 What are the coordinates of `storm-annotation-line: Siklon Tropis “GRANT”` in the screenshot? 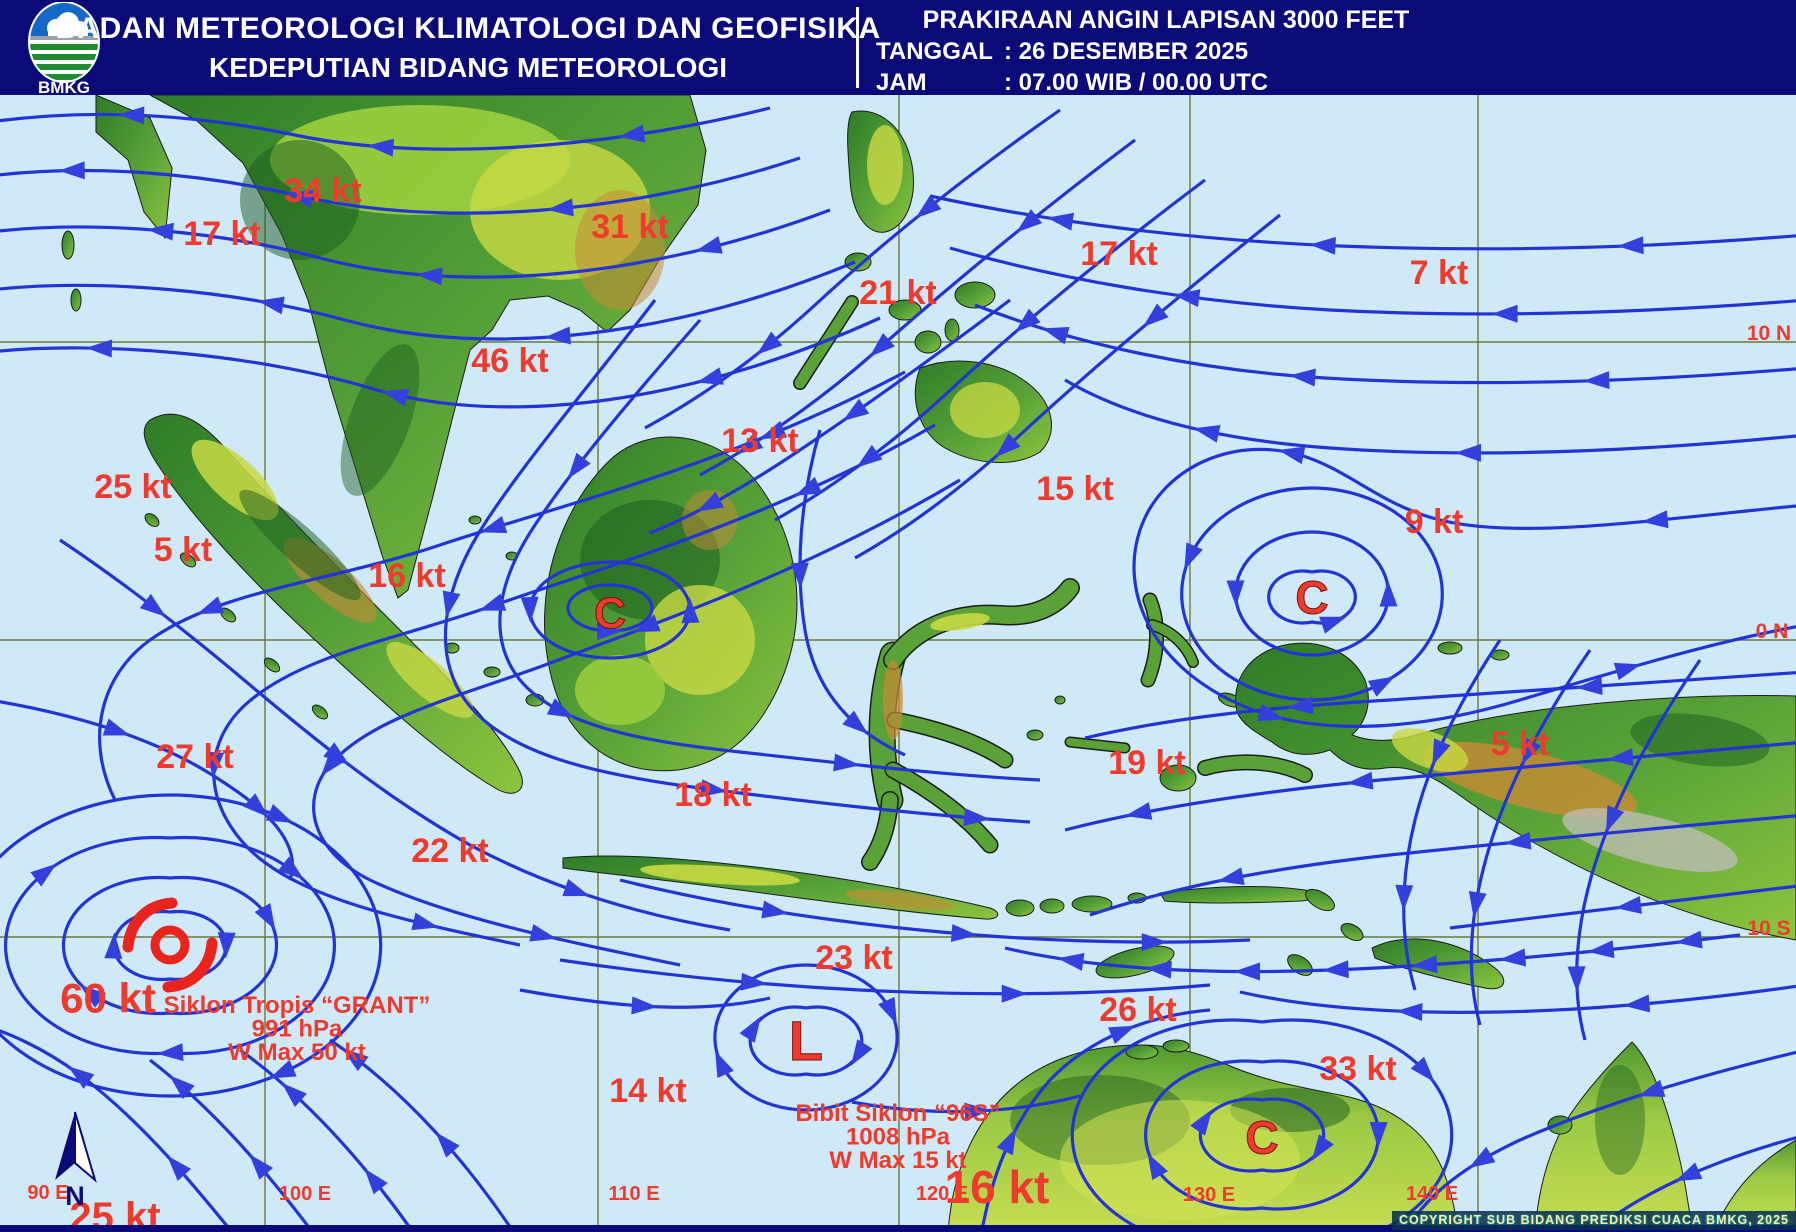 It's located at (297, 1005).